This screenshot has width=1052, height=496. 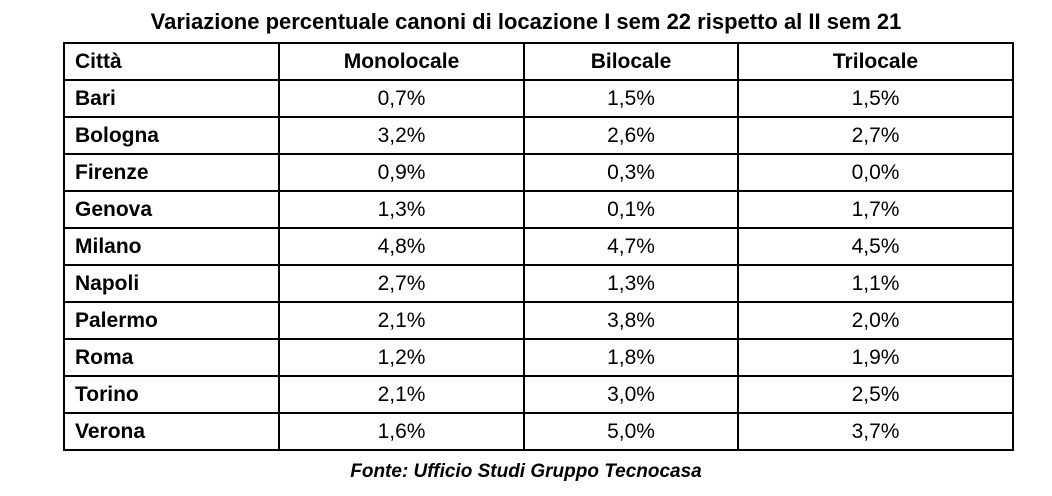 What do you see at coordinates (171, 320) in the screenshot?
I see `city-name: Palermo` at bounding box center [171, 320].